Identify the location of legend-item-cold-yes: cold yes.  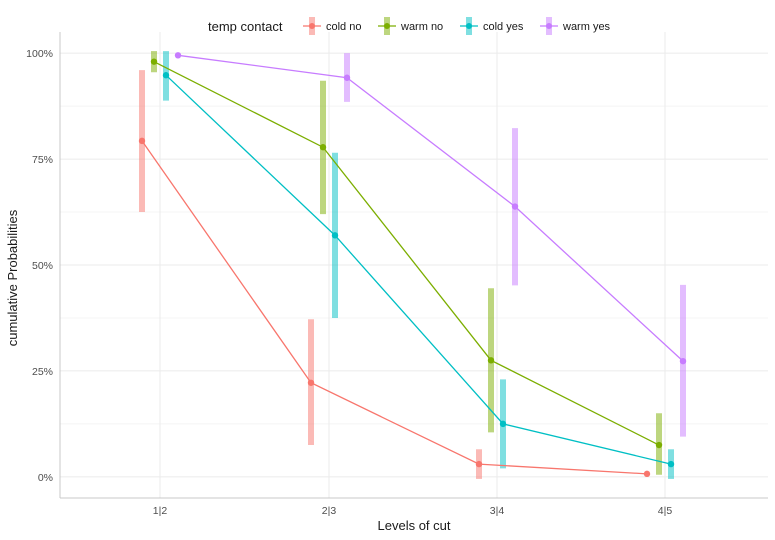
(492, 26).